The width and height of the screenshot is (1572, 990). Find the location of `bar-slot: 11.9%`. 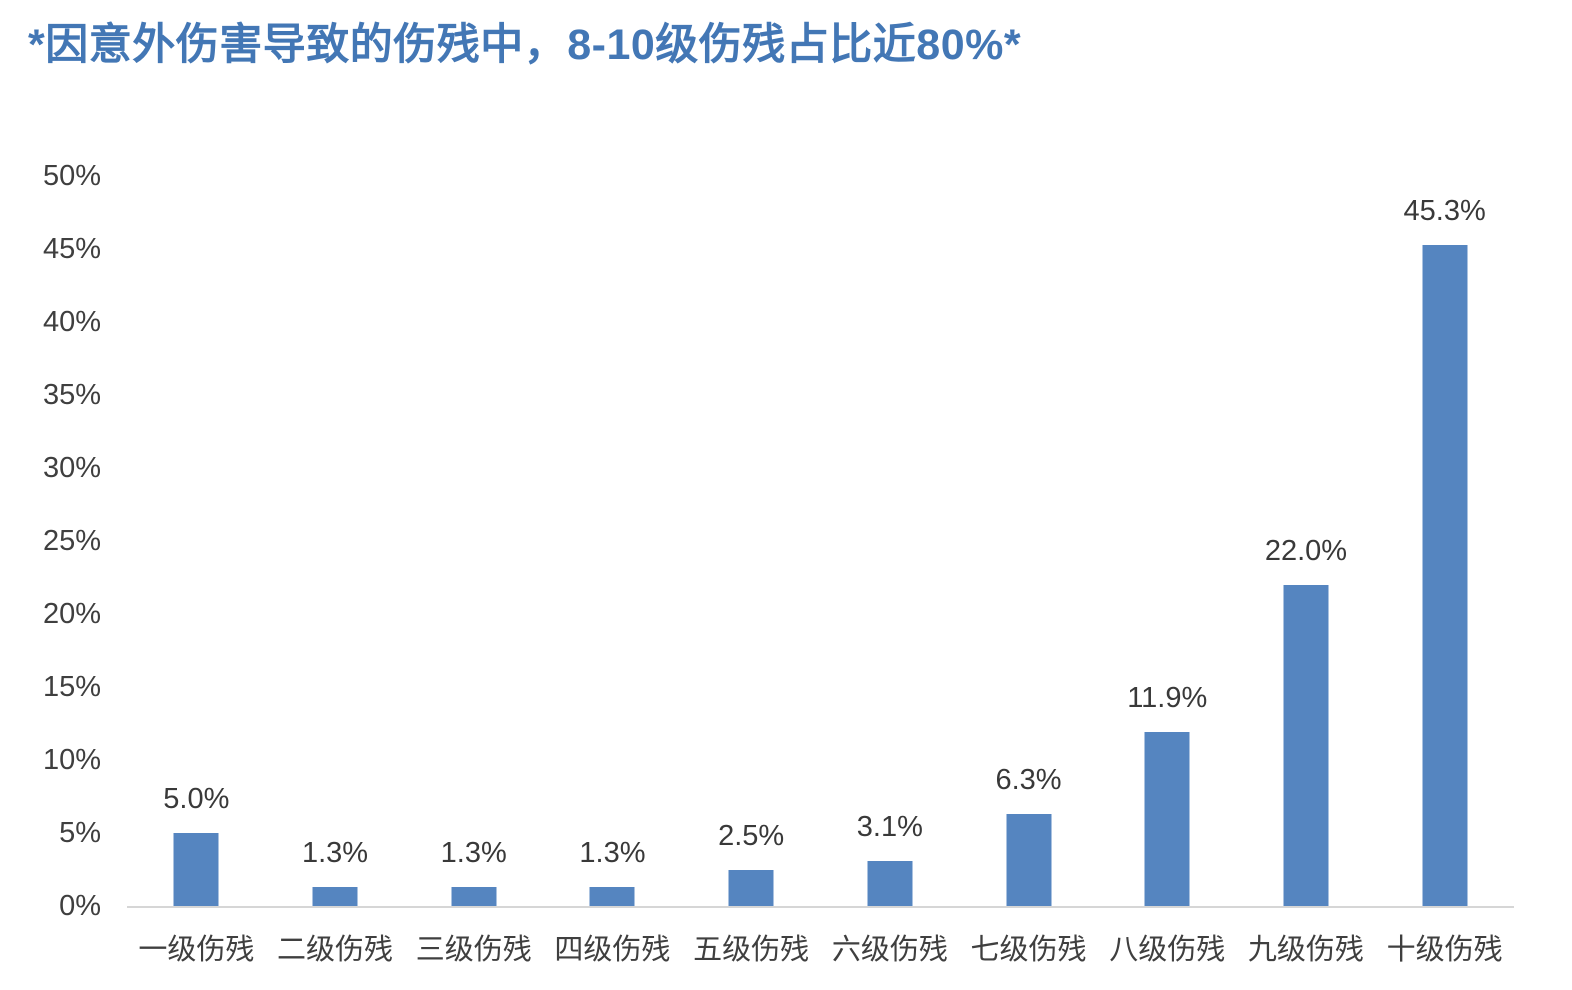

bar-slot: 11.9% is located at coordinates (1167, 541).